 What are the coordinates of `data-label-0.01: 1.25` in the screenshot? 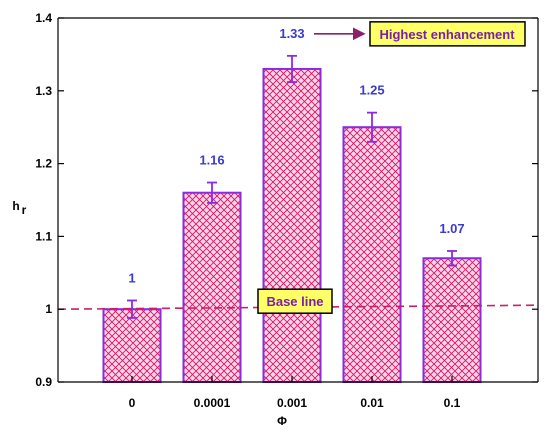 It's located at (371, 90).